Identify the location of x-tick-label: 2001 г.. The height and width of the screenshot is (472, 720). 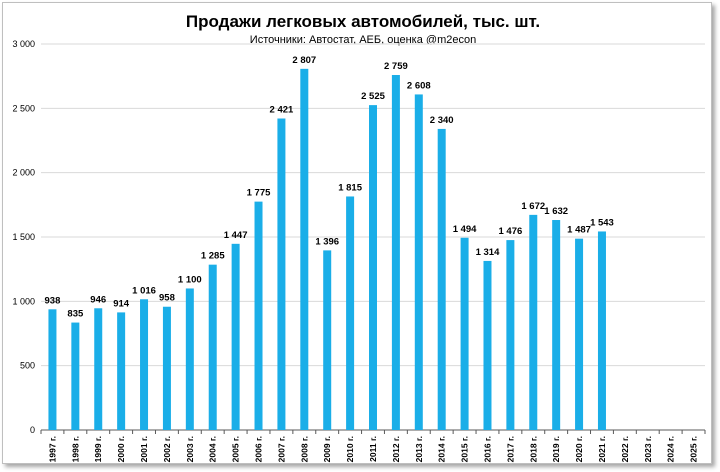
(144, 449).